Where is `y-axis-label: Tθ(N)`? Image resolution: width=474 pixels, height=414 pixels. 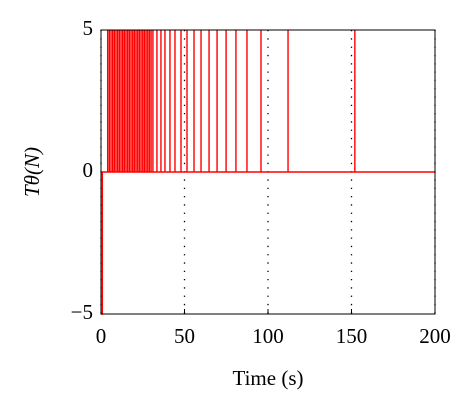
y-axis-label: Tθ(N) is located at coordinates (32, 172).